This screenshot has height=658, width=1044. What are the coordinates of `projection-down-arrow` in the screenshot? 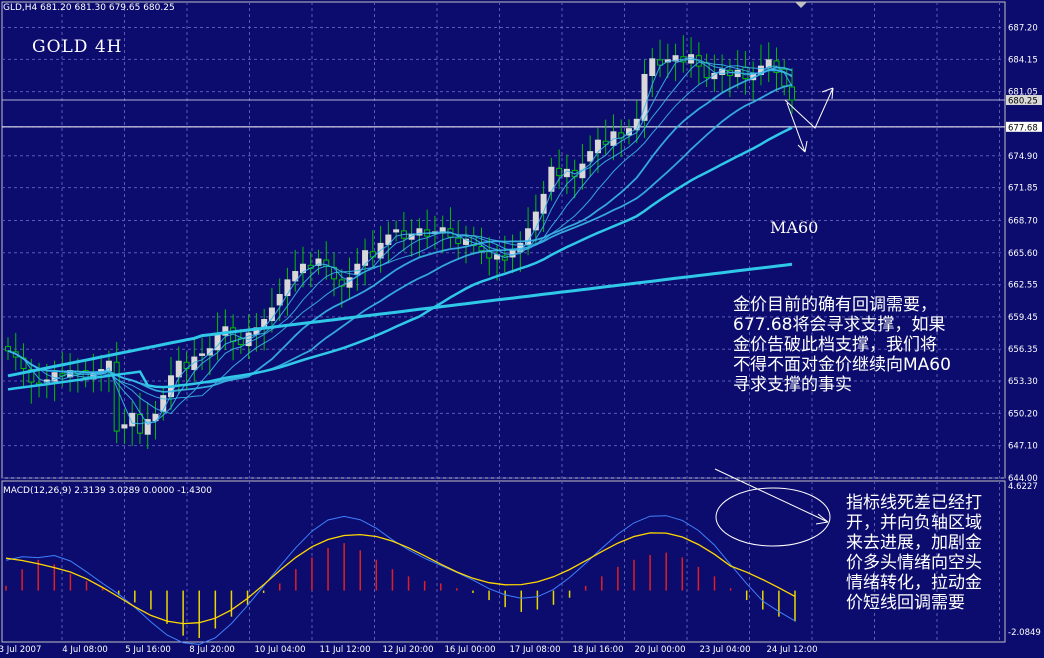 It's located at (797, 127).